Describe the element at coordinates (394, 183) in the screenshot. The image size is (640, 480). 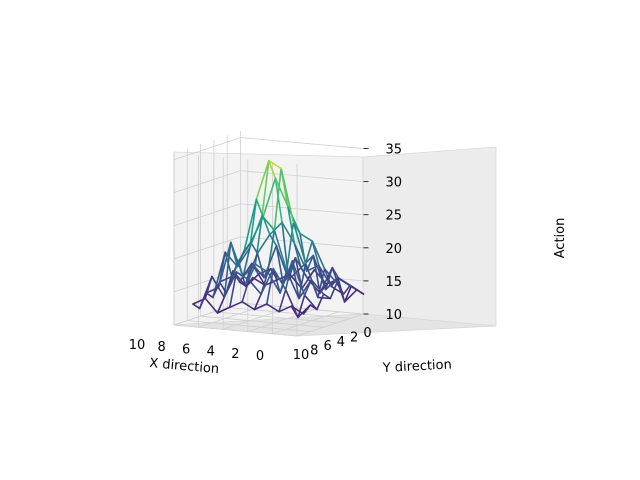
I see `z-tick-label: 30` at that location.